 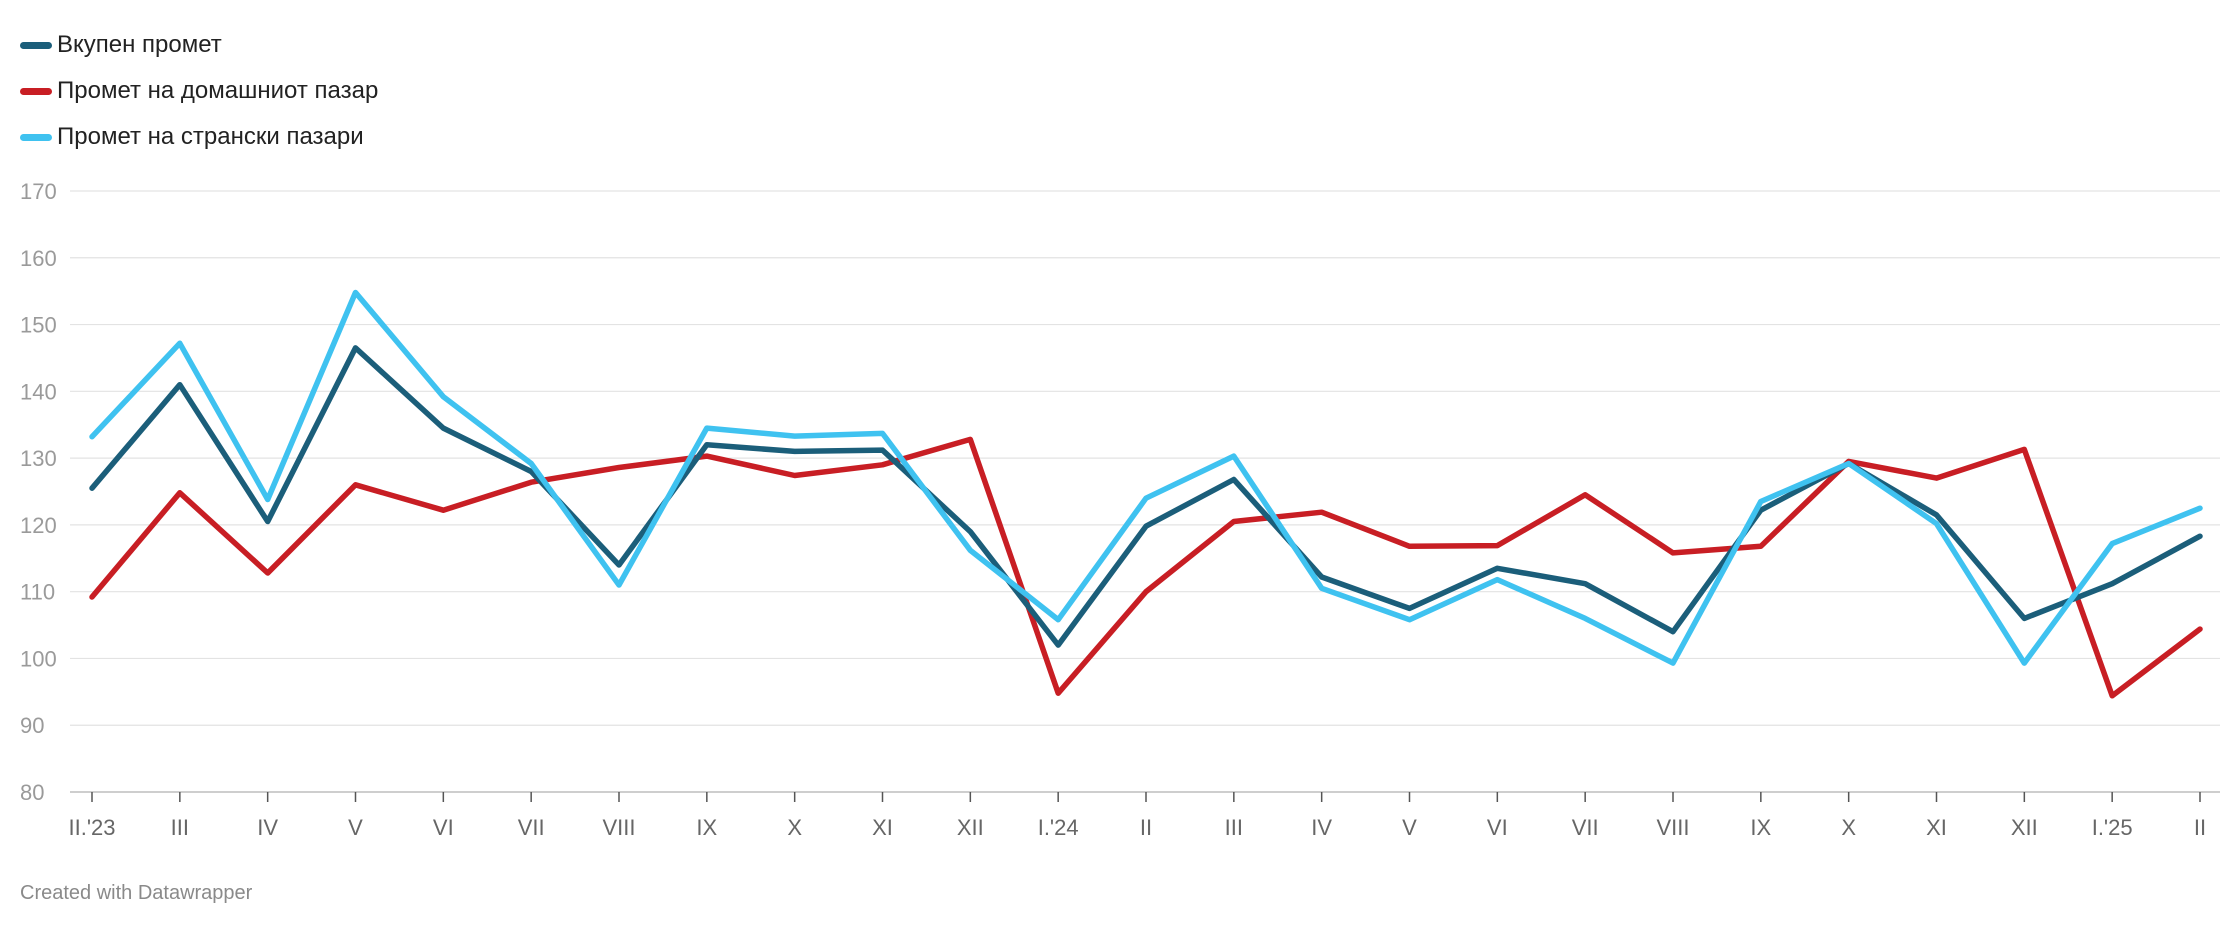 What do you see at coordinates (37, 592) in the screenshot?
I see `y-tick-label: 110` at bounding box center [37, 592].